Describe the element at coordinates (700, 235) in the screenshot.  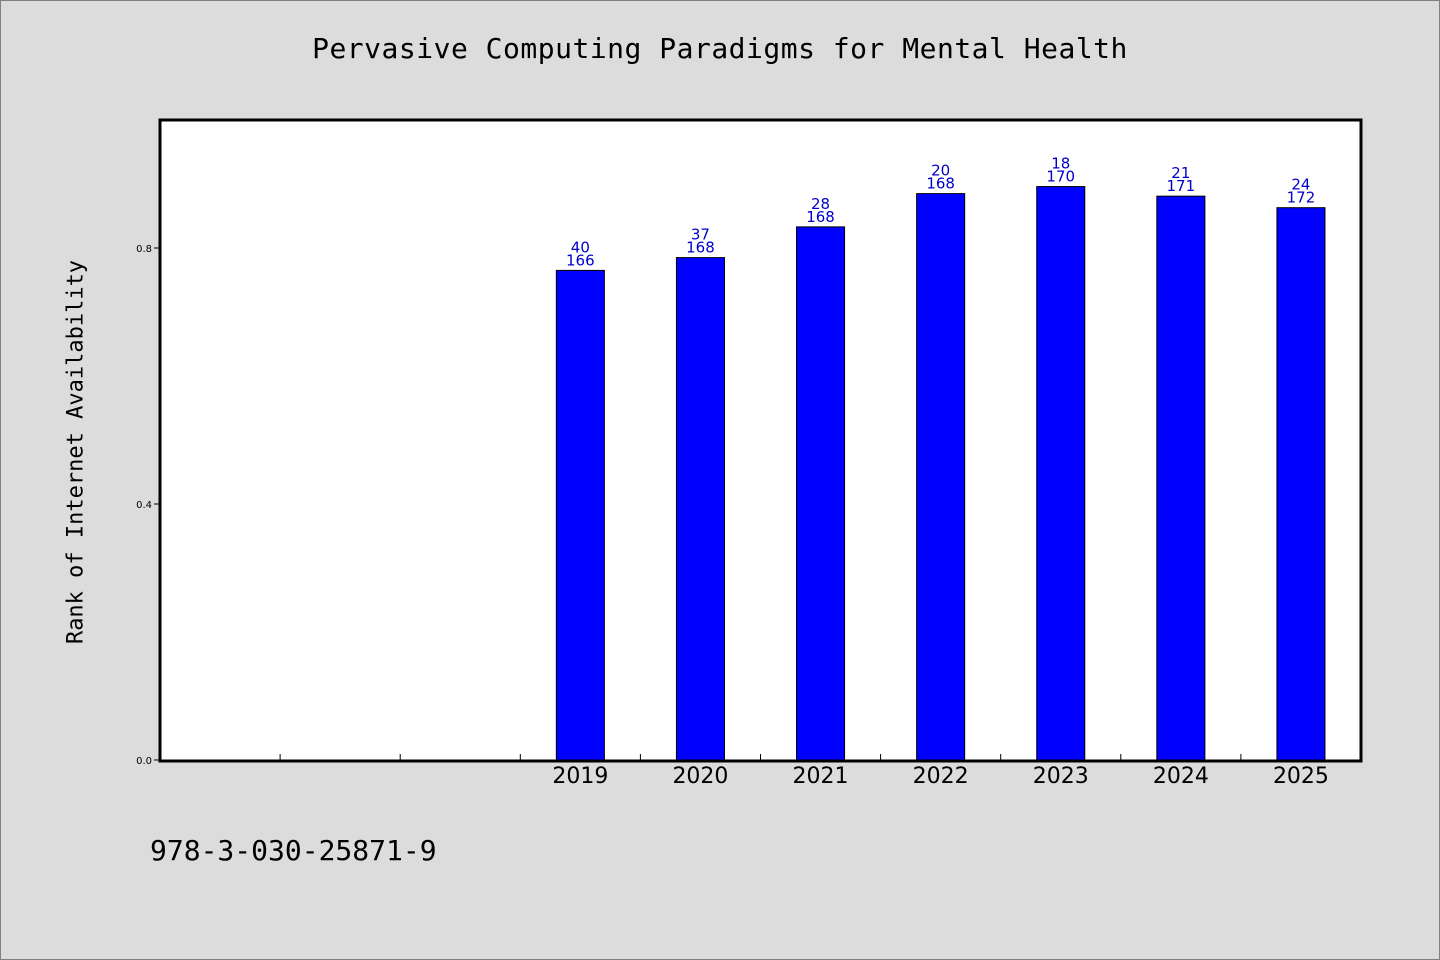
I see `data-label-top: 37` at that location.